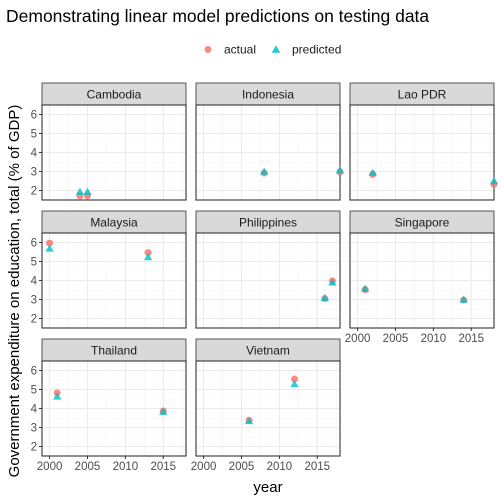  I want to click on facet-philippines: Philippines, so click(268, 269).